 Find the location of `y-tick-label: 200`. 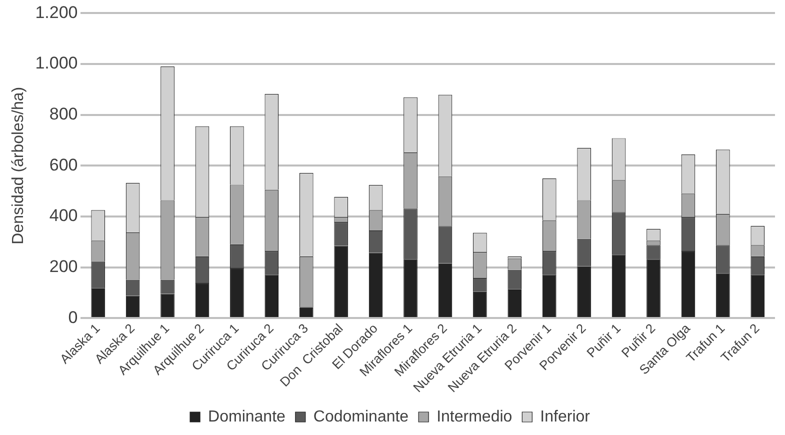

y-tick-label: 200 is located at coordinates (63, 266).